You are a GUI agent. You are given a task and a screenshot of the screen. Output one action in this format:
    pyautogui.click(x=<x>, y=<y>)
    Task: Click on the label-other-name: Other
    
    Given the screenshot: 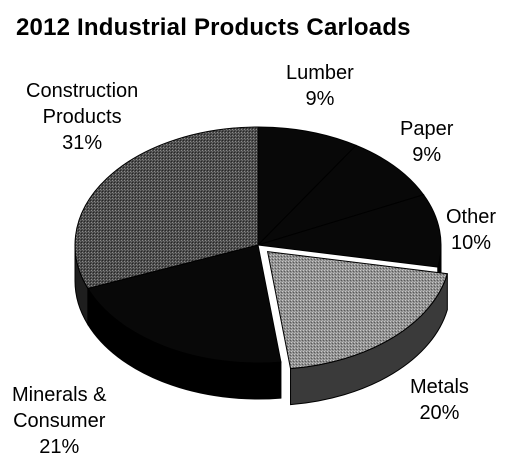 What is the action you would take?
    pyautogui.click(x=471, y=217)
    